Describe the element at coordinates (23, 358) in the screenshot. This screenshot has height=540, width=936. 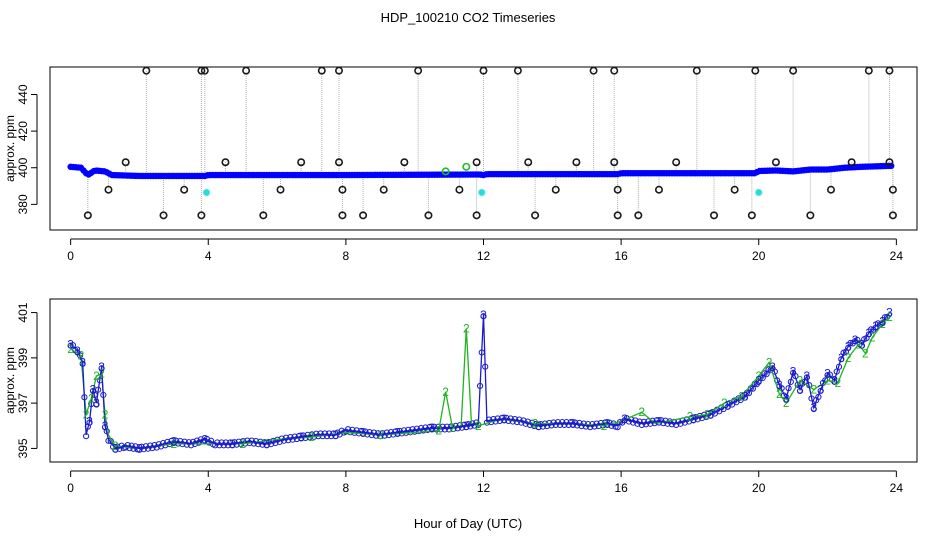
I see `y-tick-label: 399` at that location.